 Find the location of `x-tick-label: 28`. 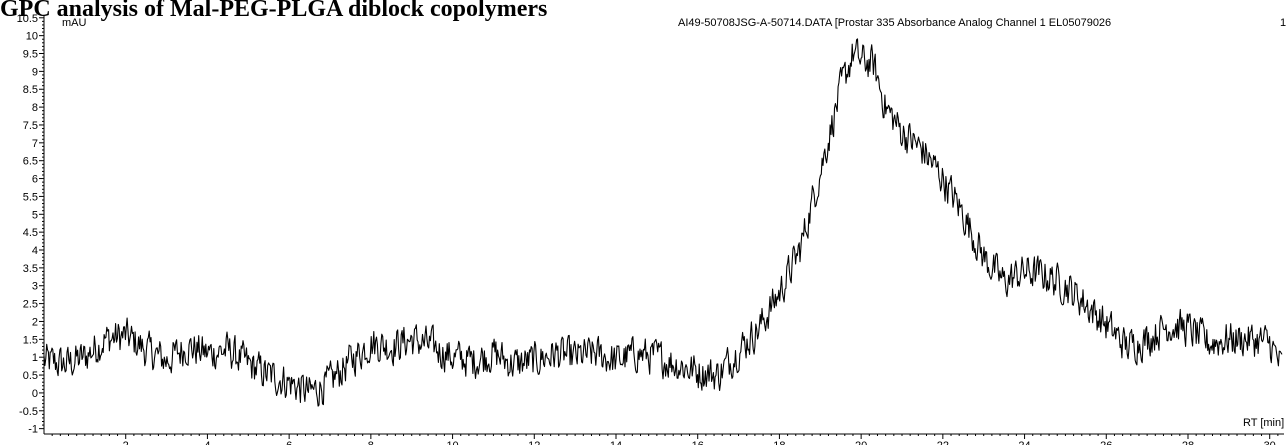

x-tick-label: 28 is located at coordinates (1188, 442).